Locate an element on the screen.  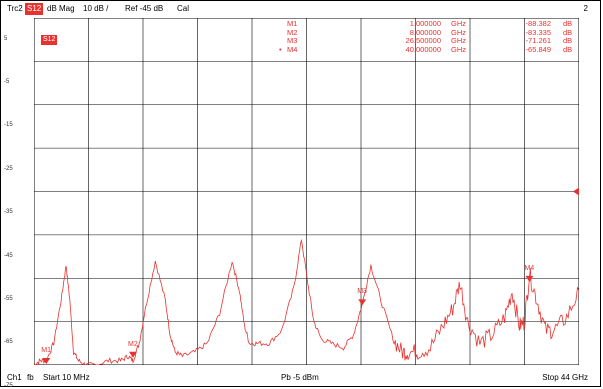
y-tick-label: -25 is located at coordinates (8, 168).